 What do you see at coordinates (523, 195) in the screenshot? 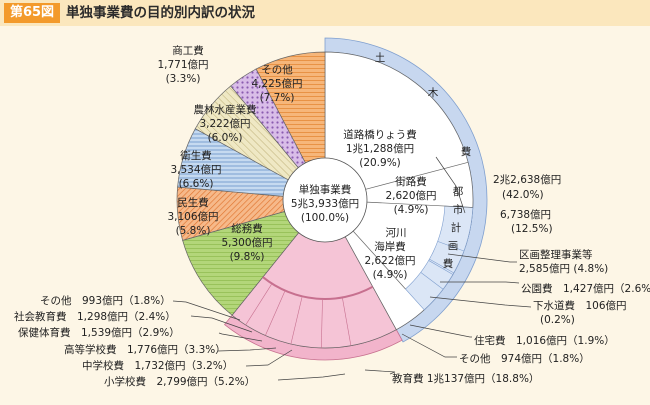
I see `label-doboku-pct: (42.0%)` at bounding box center [523, 195].